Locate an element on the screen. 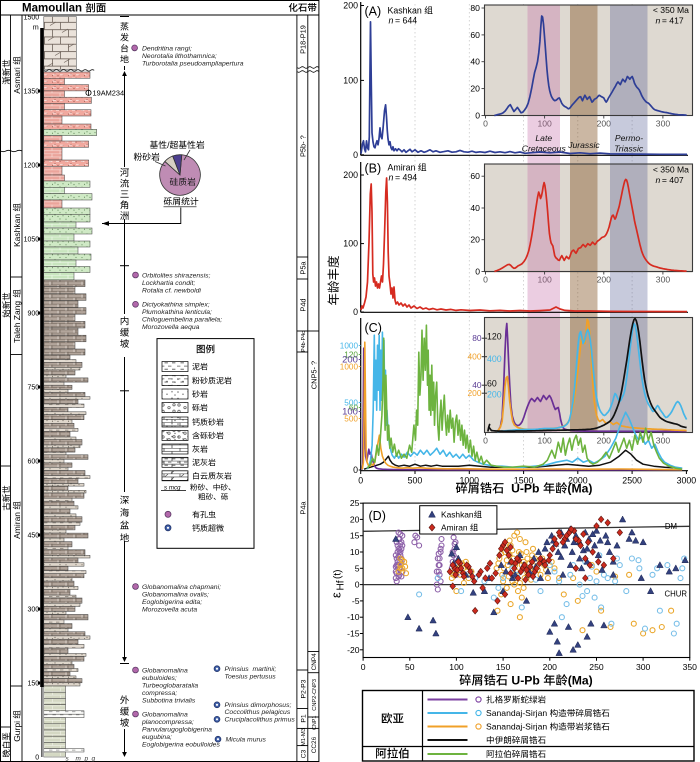 The image size is (700, 762). svg-text: Toesius pertusus is located at coordinates (251, 677).